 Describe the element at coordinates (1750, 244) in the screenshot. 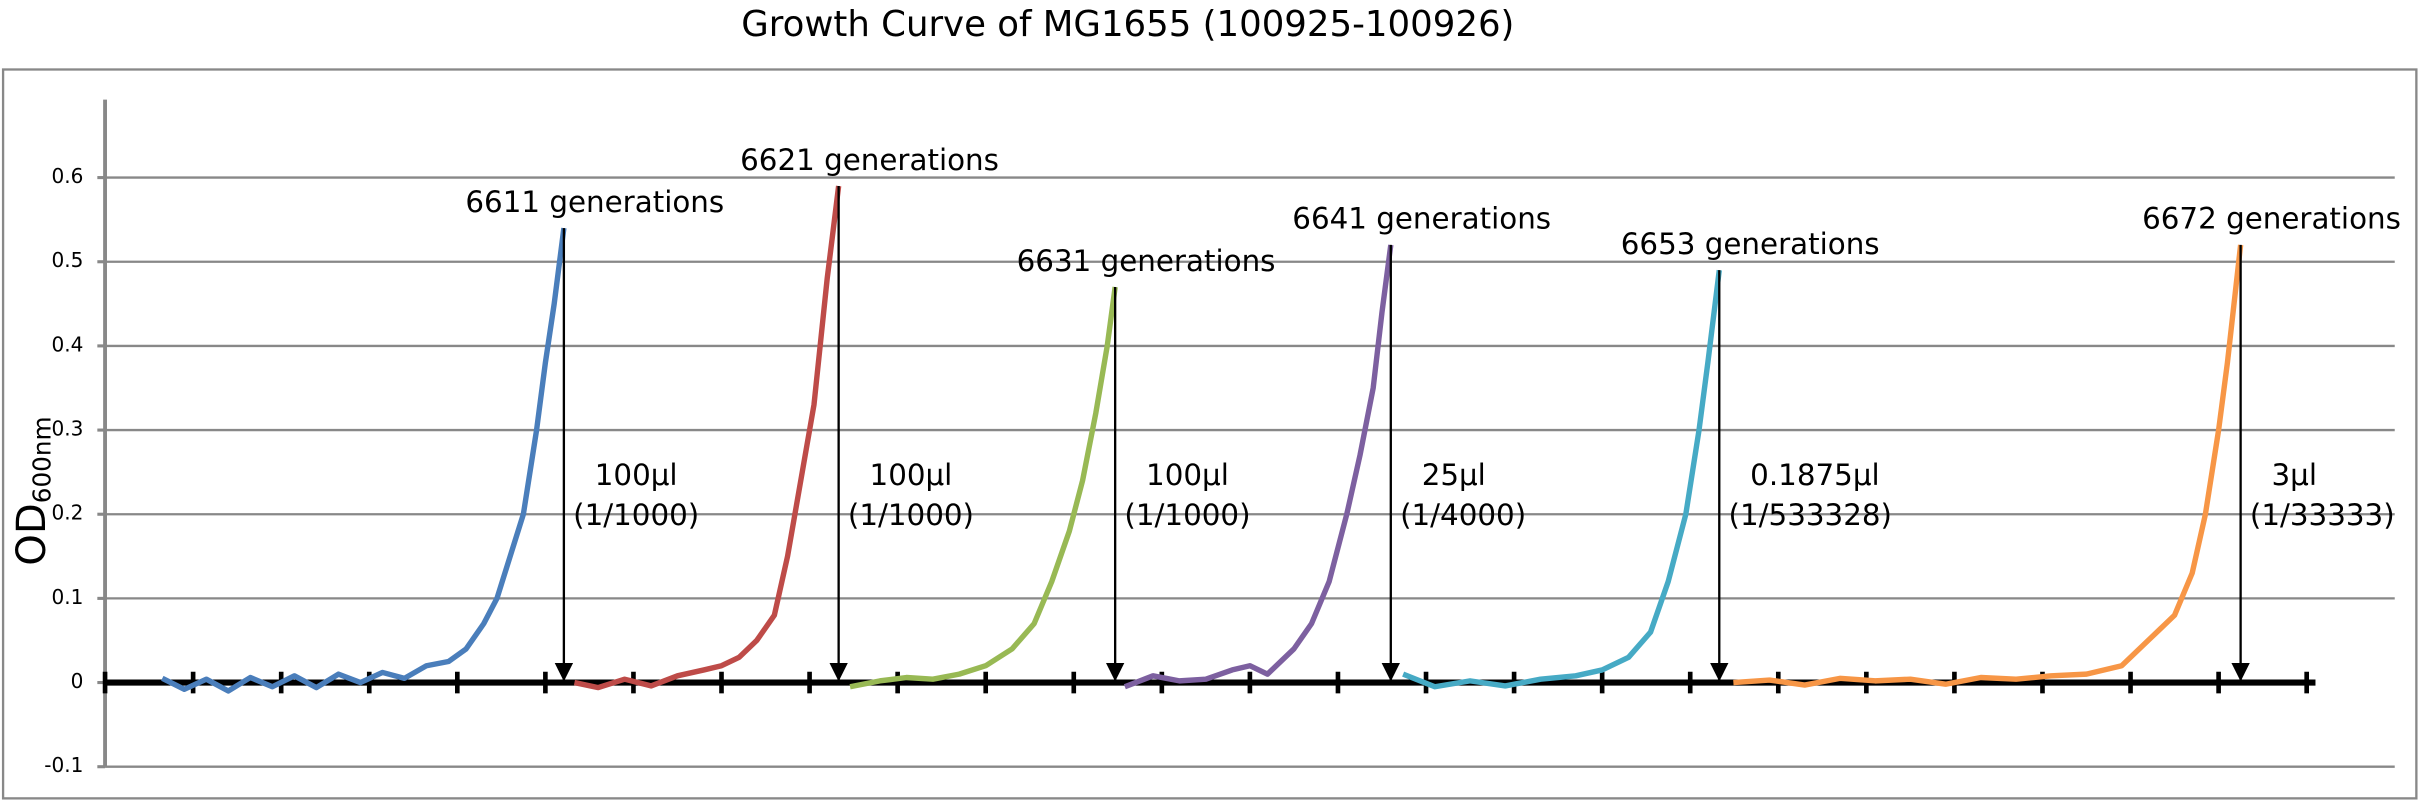

I see `annotation: 6653 generations` at that location.